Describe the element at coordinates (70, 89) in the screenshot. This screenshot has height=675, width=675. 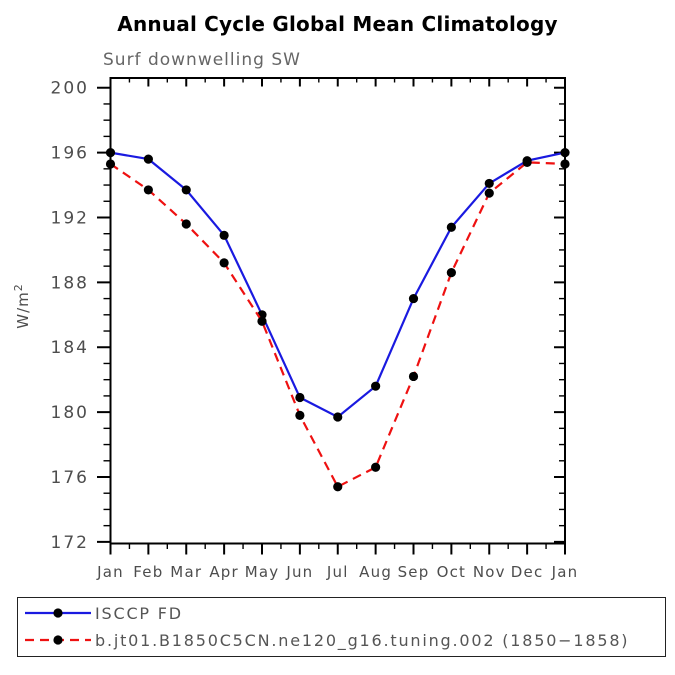
I see `y-tick-label: 200` at that location.